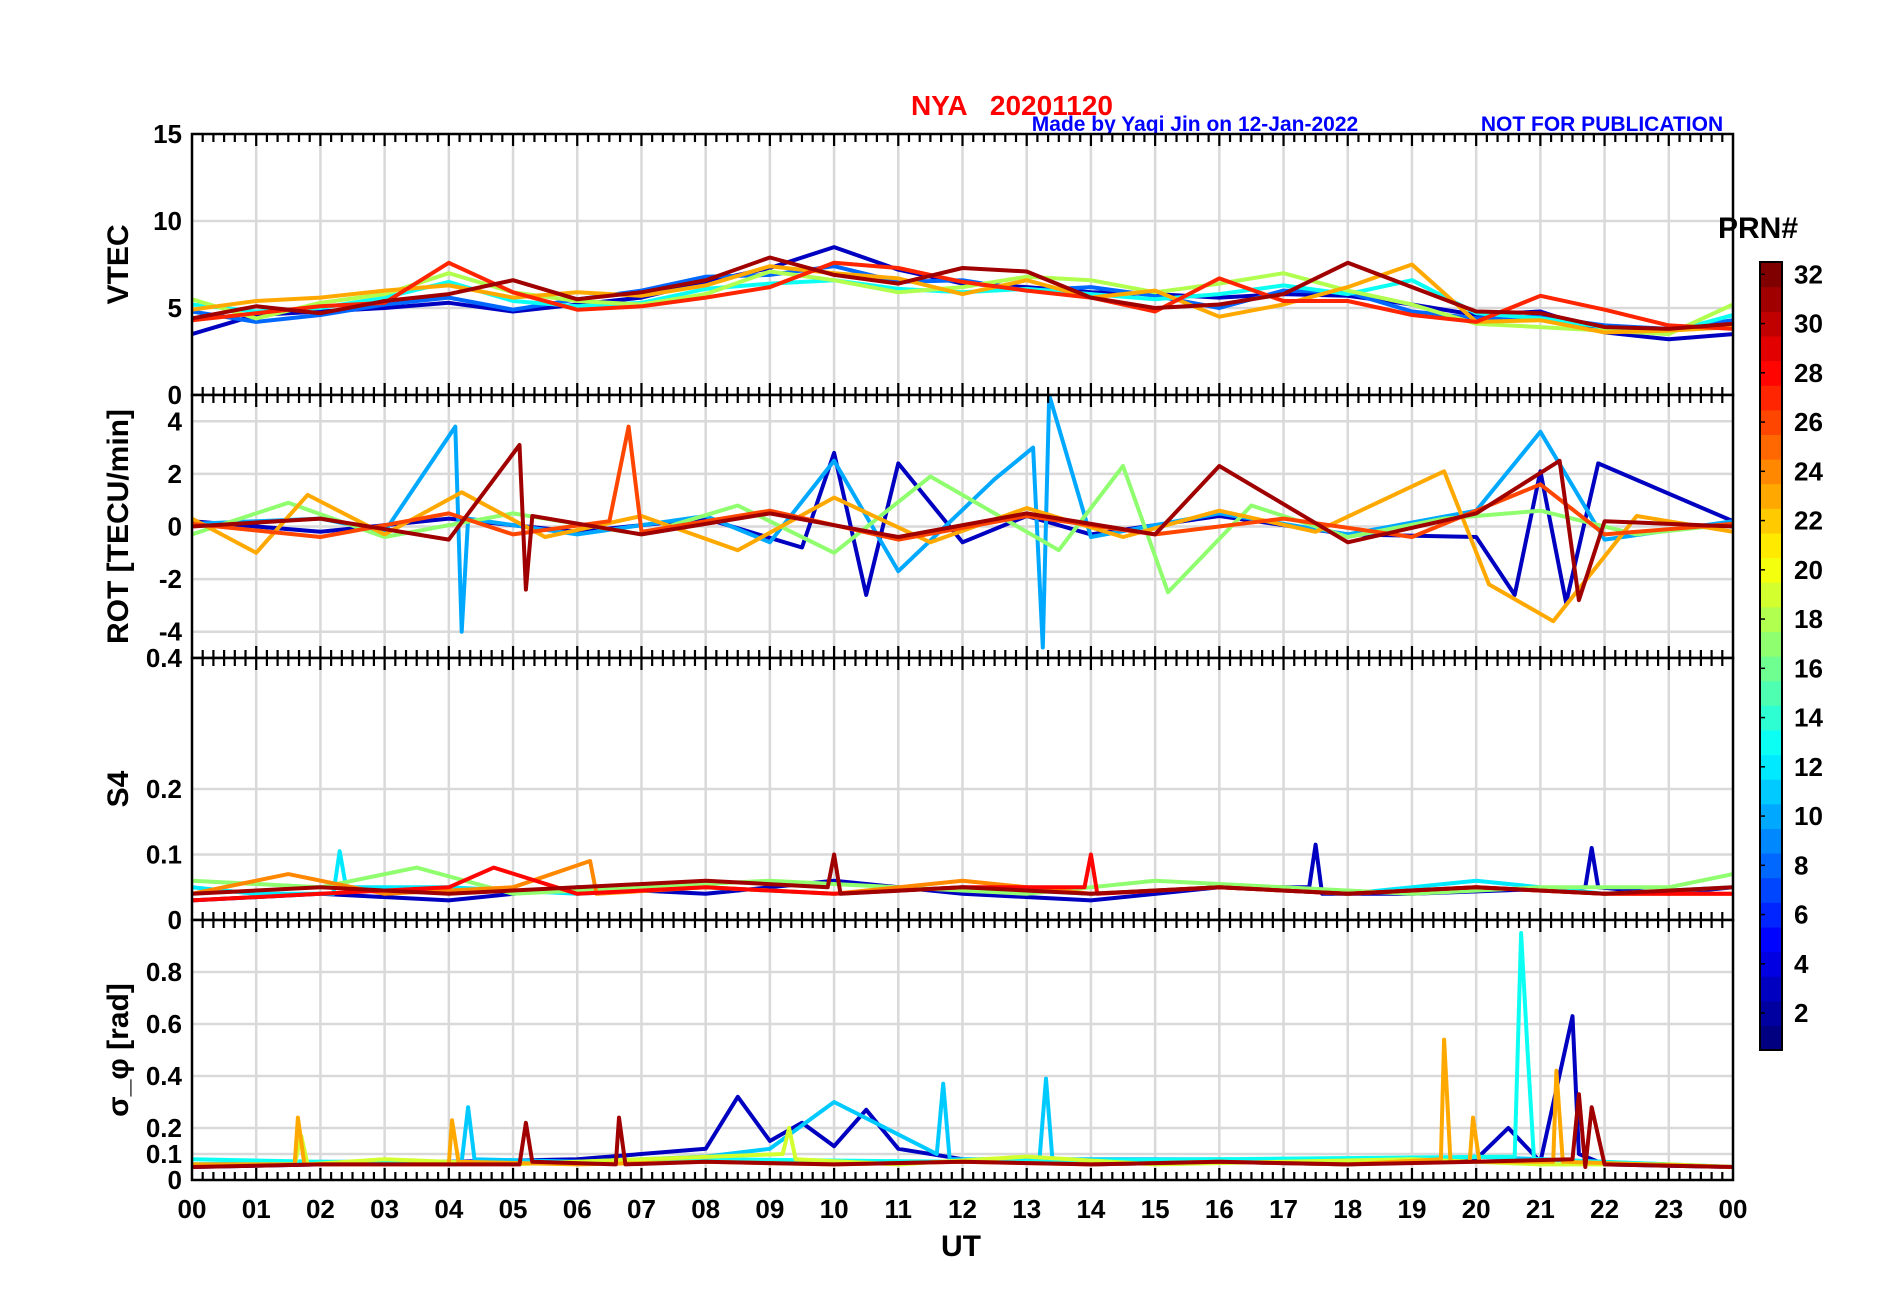 The width and height of the screenshot is (1902, 1292). What do you see at coordinates (1476, 1209) in the screenshot?
I see `x-tick-label: 20` at bounding box center [1476, 1209].